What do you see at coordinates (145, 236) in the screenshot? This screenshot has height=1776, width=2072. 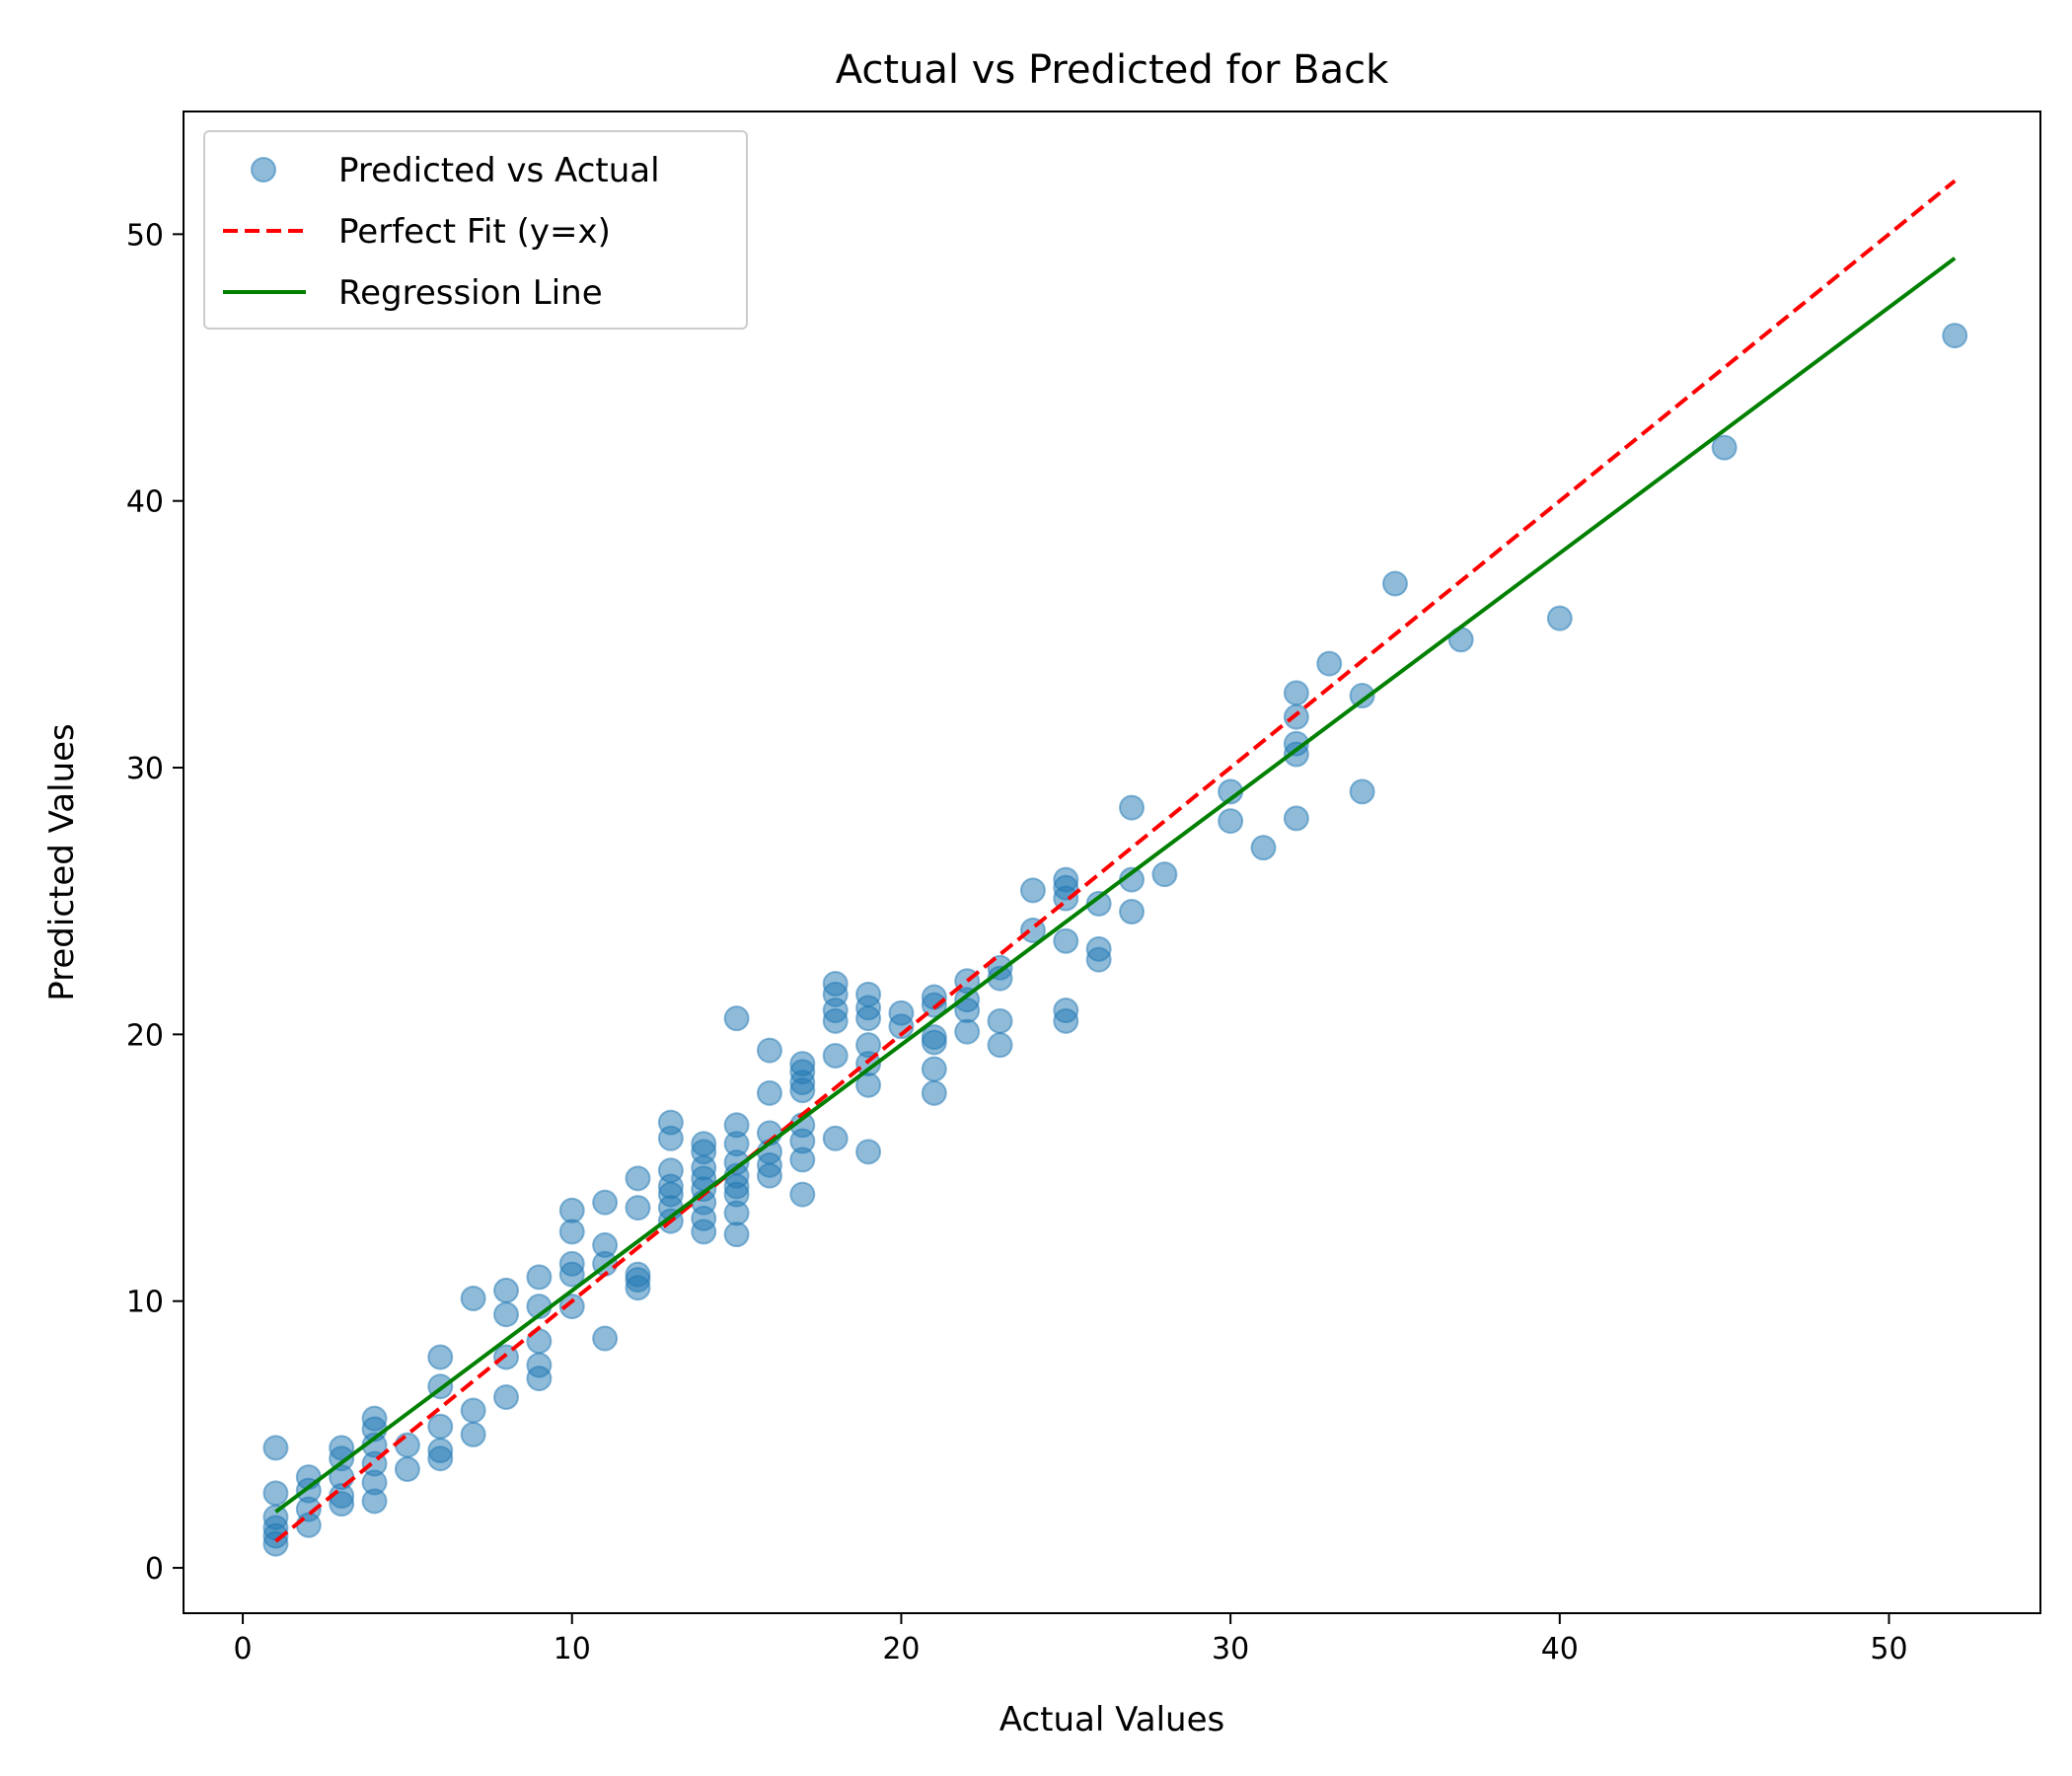 I see `y-tick-label: 50` at bounding box center [145, 236].